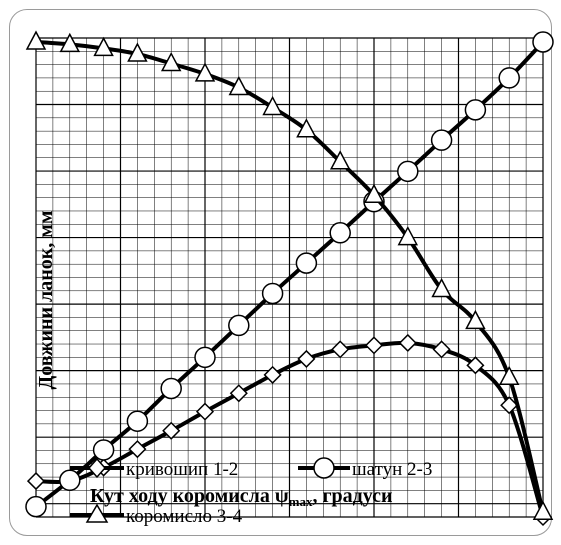 The height and width of the screenshot is (545, 561). I want to click on legend-item-crank: кривошип 1-2, so click(154, 468).